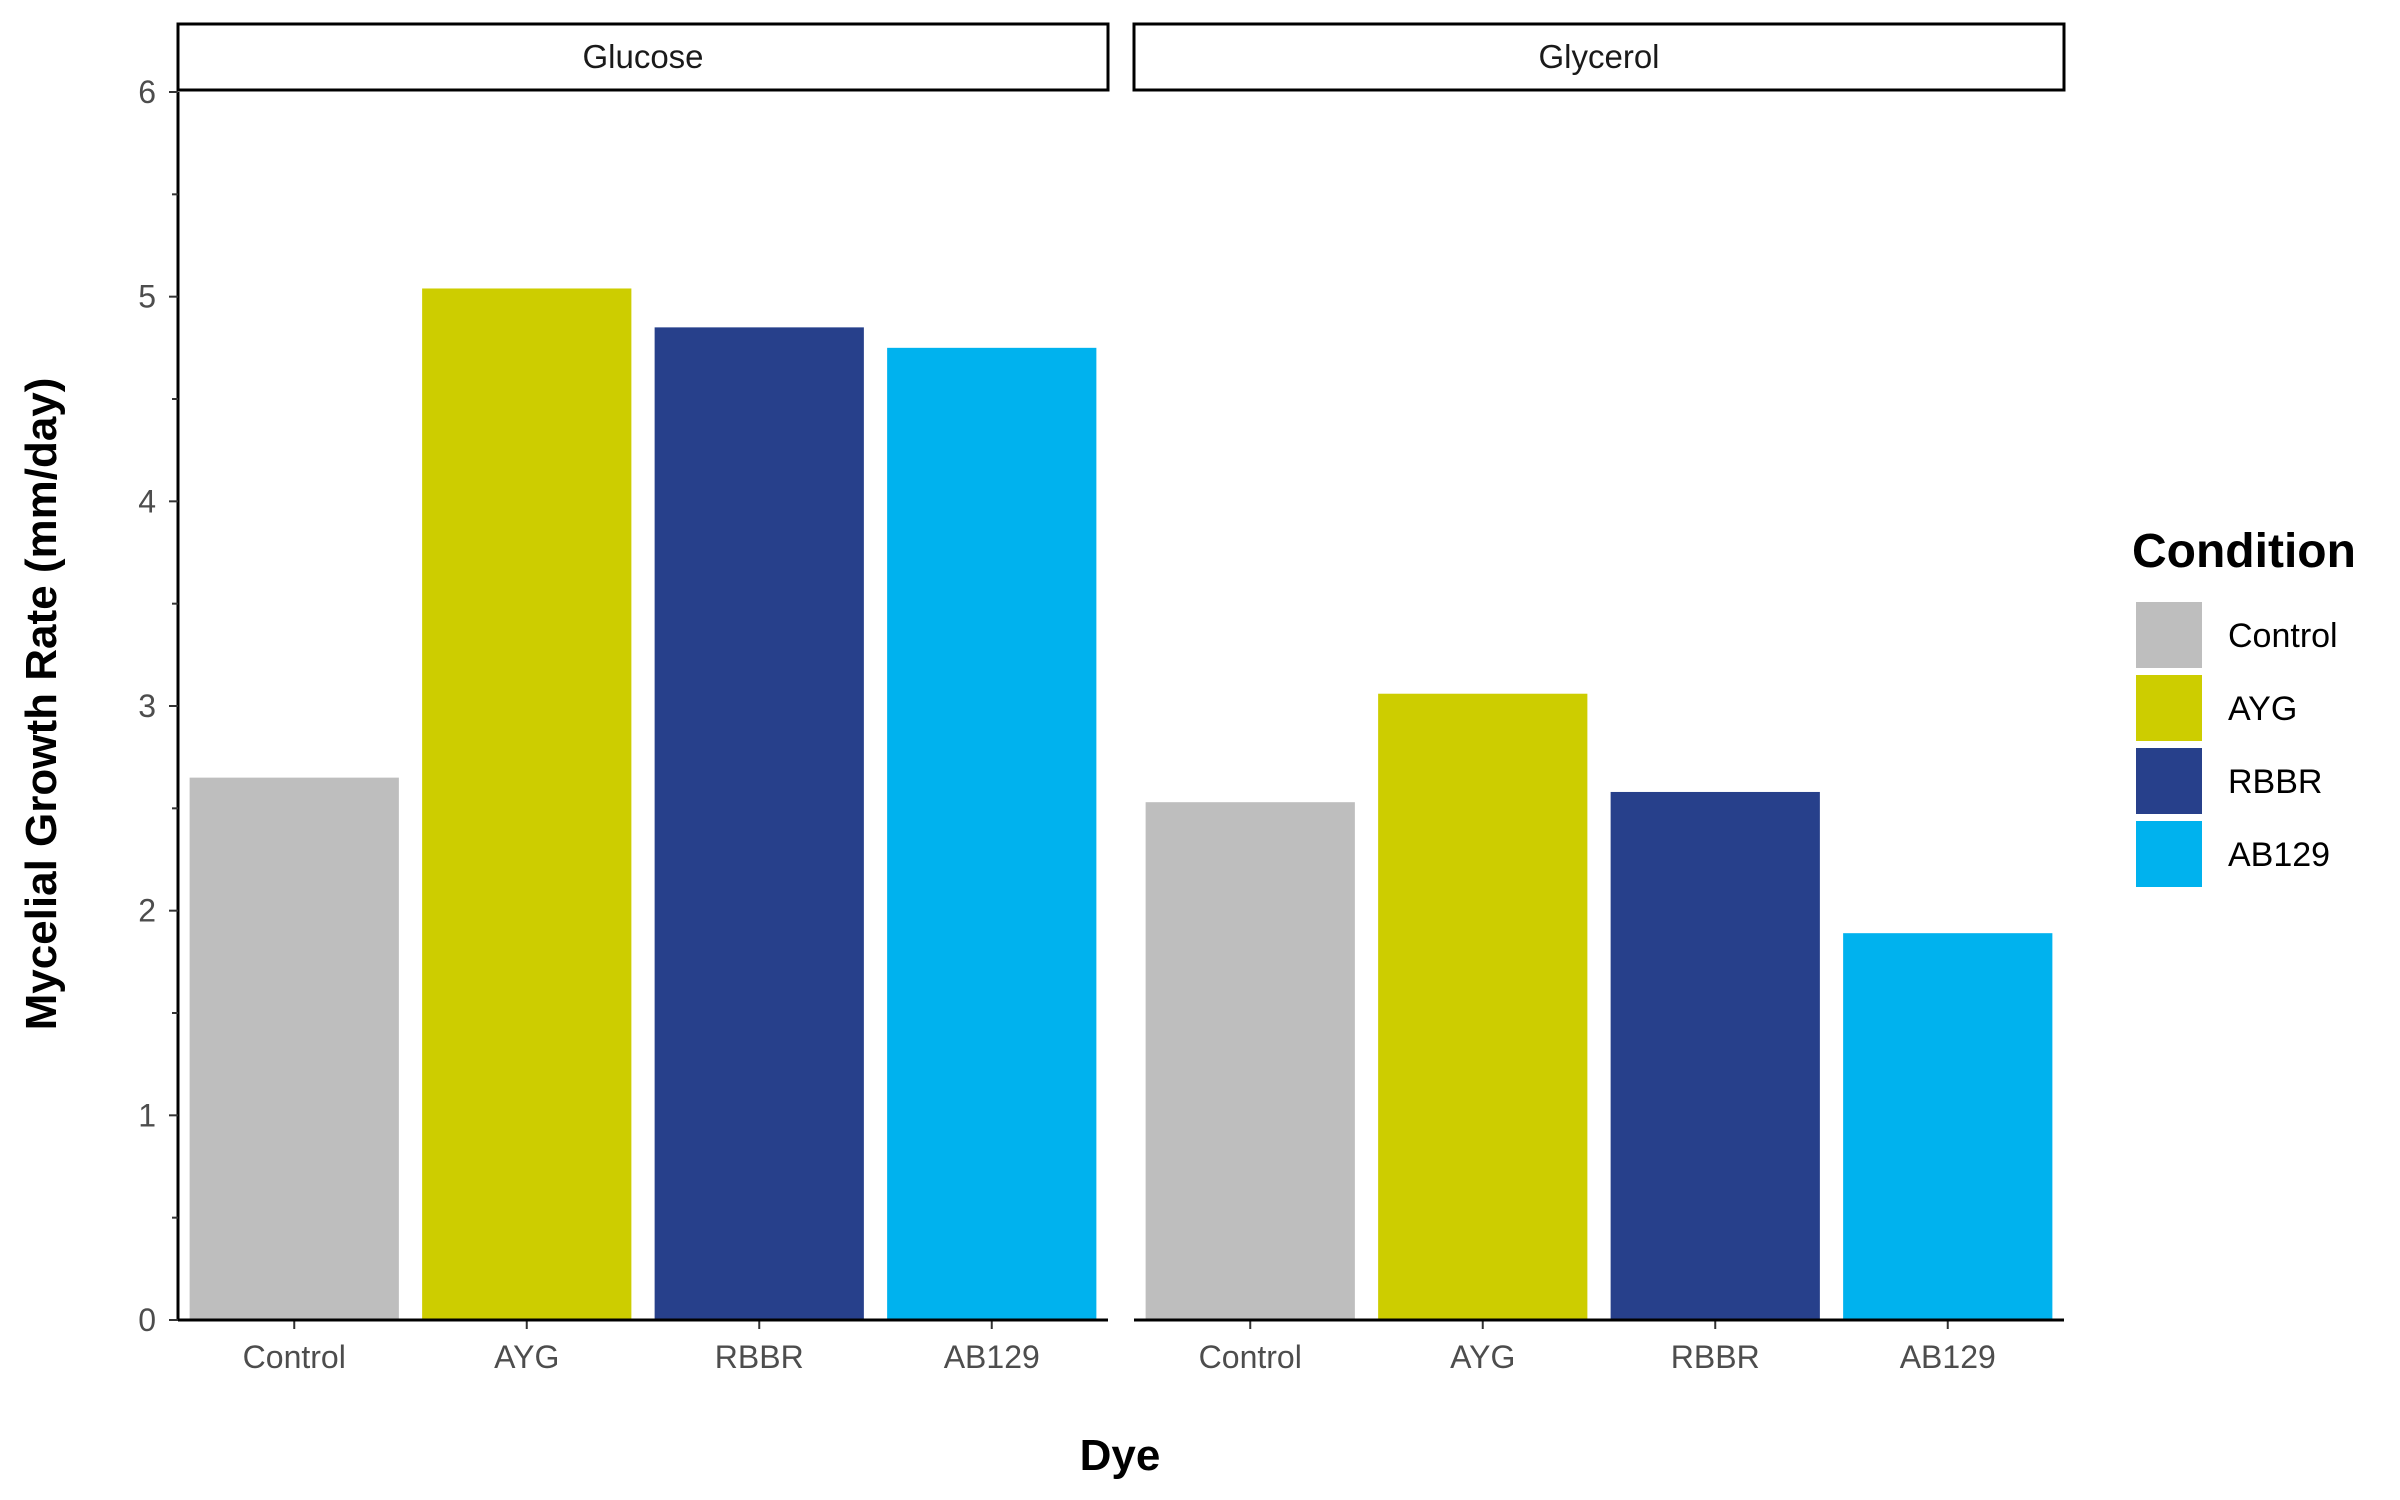 This screenshot has height=1500, width=2400. I want to click on panel-strip-label: Glycerol, so click(1598, 56).